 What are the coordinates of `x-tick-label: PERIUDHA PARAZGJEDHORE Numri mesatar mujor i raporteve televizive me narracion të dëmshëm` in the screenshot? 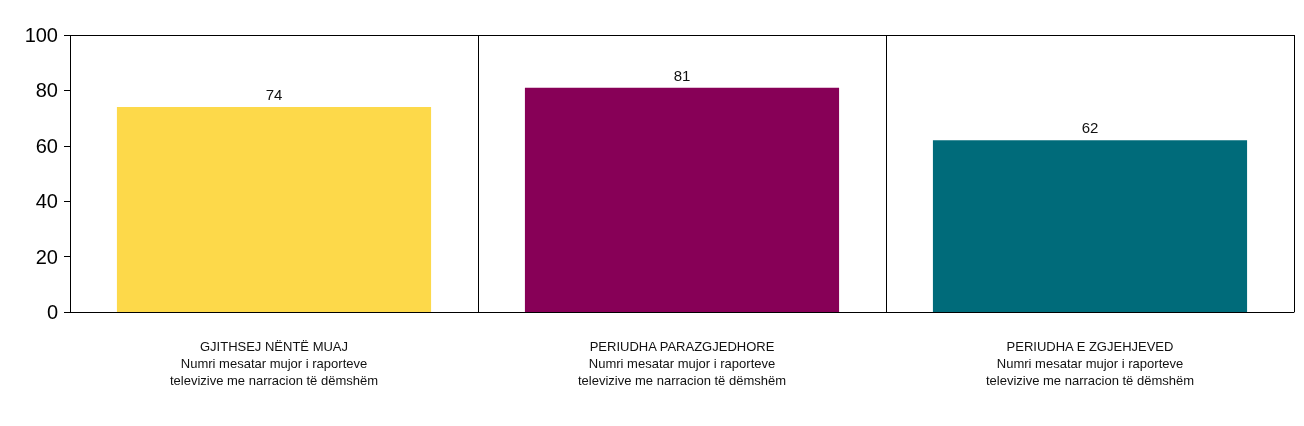 It's located at (682, 363).